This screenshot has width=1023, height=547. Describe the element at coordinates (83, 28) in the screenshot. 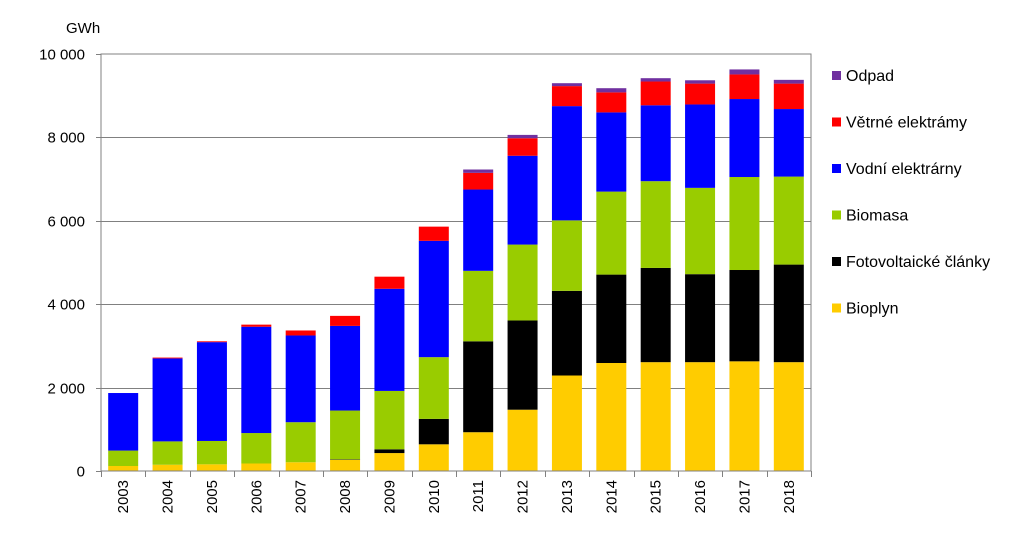

I see `unit-label: GWh` at that location.